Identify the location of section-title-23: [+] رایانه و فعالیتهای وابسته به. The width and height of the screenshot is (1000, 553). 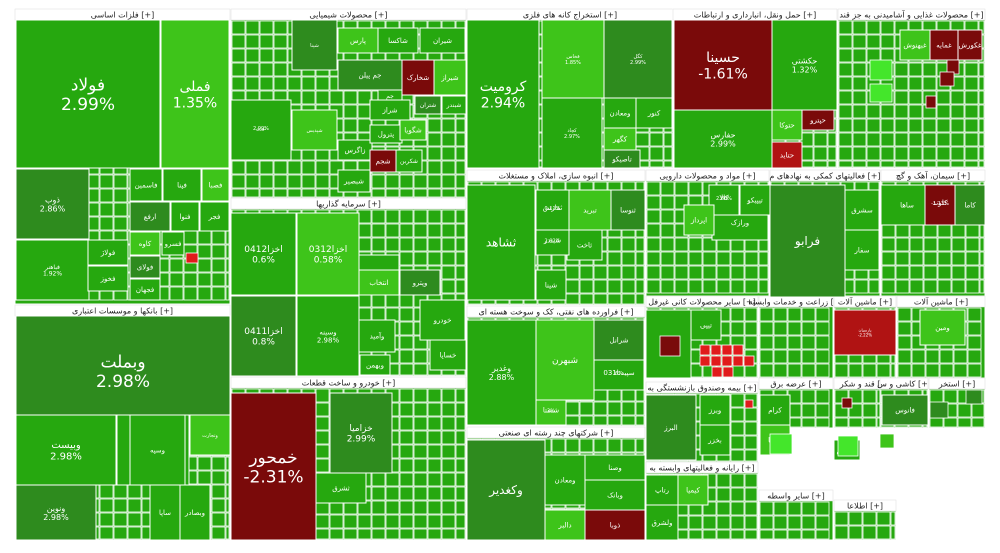
(701, 468).